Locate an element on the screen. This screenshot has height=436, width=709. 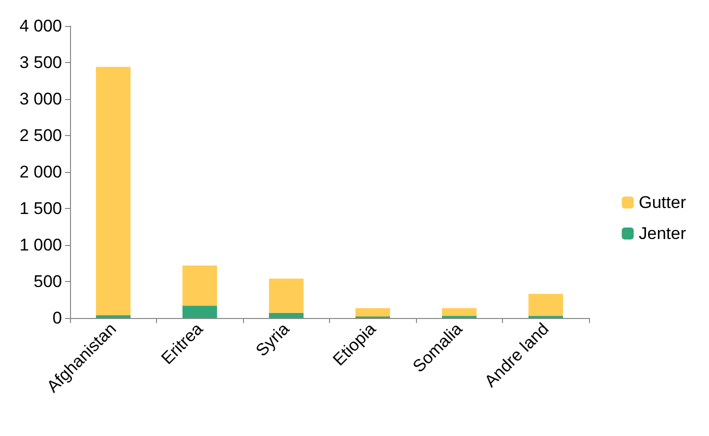
legend-label: Gutter is located at coordinates (662, 202).